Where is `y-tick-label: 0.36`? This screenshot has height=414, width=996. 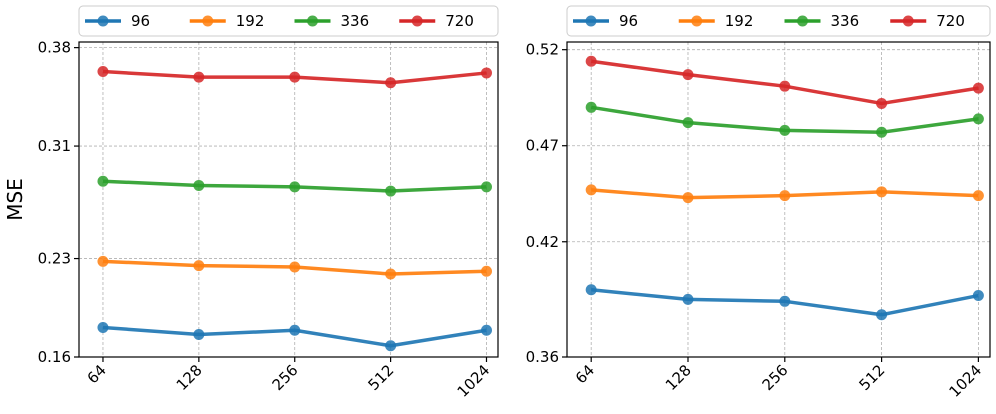
y-tick-label: 0.36 is located at coordinates (542, 357).